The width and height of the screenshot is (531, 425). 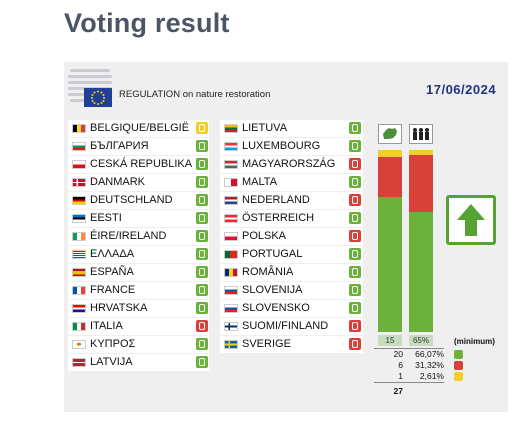 What do you see at coordinates (400, 365) in the screenshot?
I see `tally-count: 6` at bounding box center [400, 365].